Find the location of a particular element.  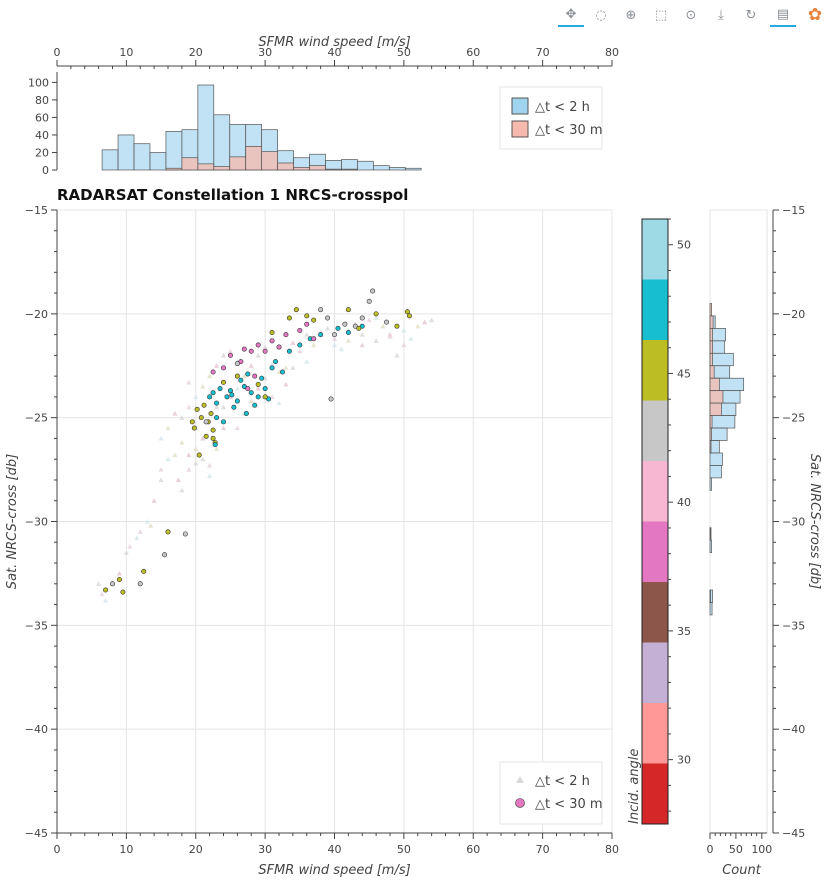

right-x-axis-label: Count is located at coordinates (742, 870).